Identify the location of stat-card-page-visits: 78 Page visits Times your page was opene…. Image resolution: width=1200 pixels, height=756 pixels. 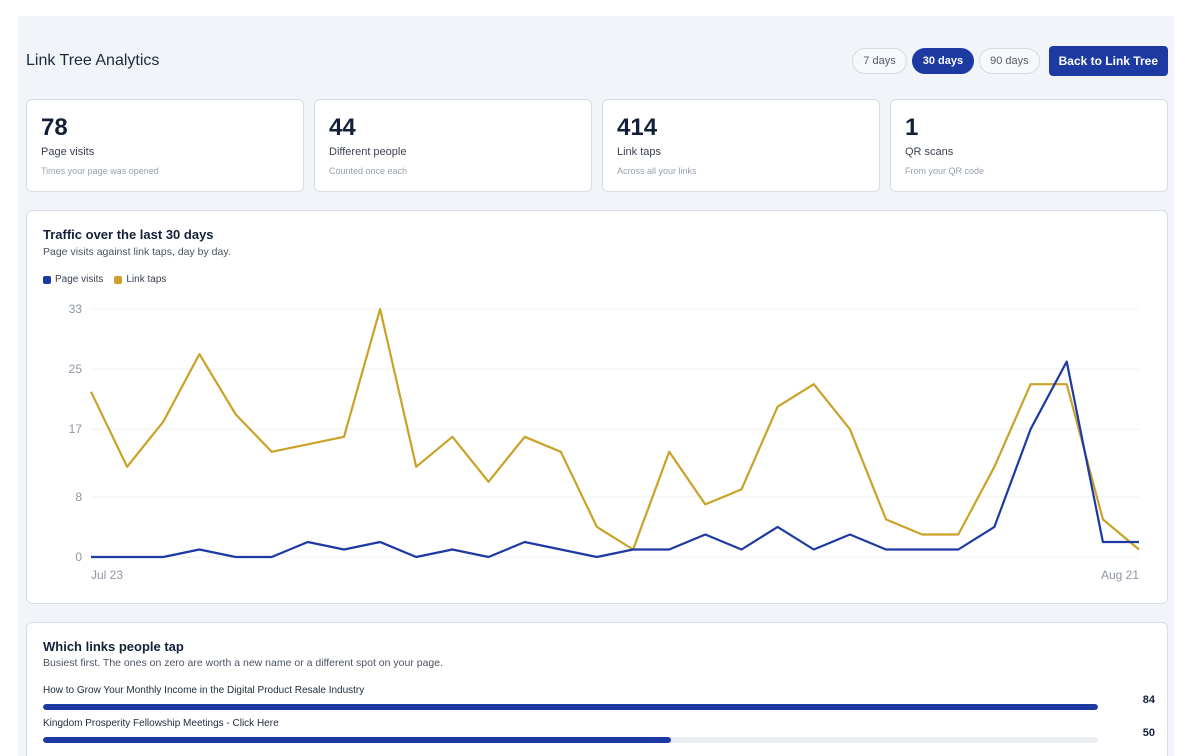
(165, 145).